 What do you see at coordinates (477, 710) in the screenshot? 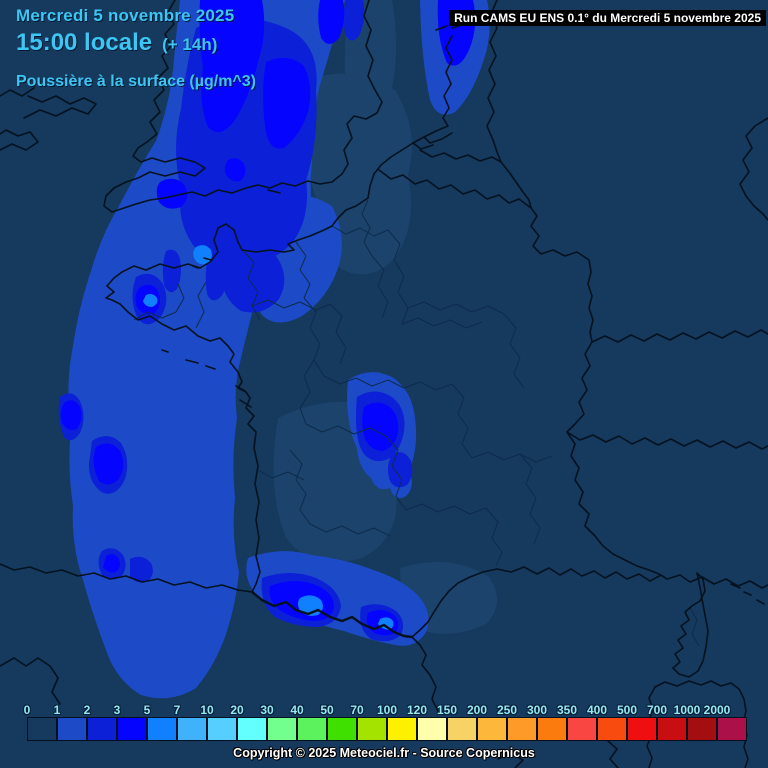
I see `colorbar-tick: 200` at bounding box center [477, 710].